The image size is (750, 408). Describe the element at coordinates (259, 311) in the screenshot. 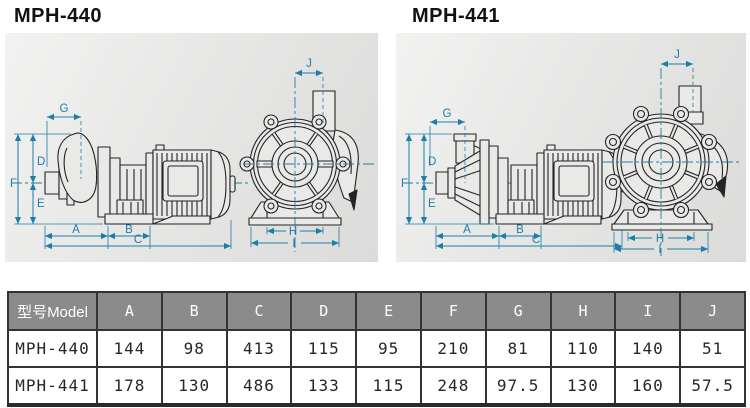

I see `table-header-c: C` at that location.